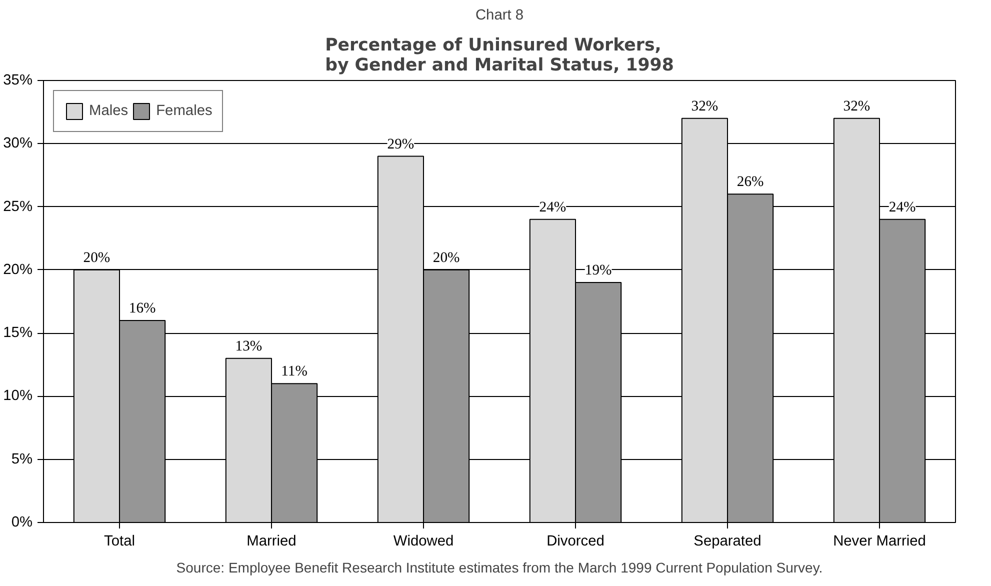 This screenshot has width=991, height=586. What do you see at coordinates (18, 270) in the screenshot?
I see `y-tick-label: 20%` at bounding box center [18, 270].